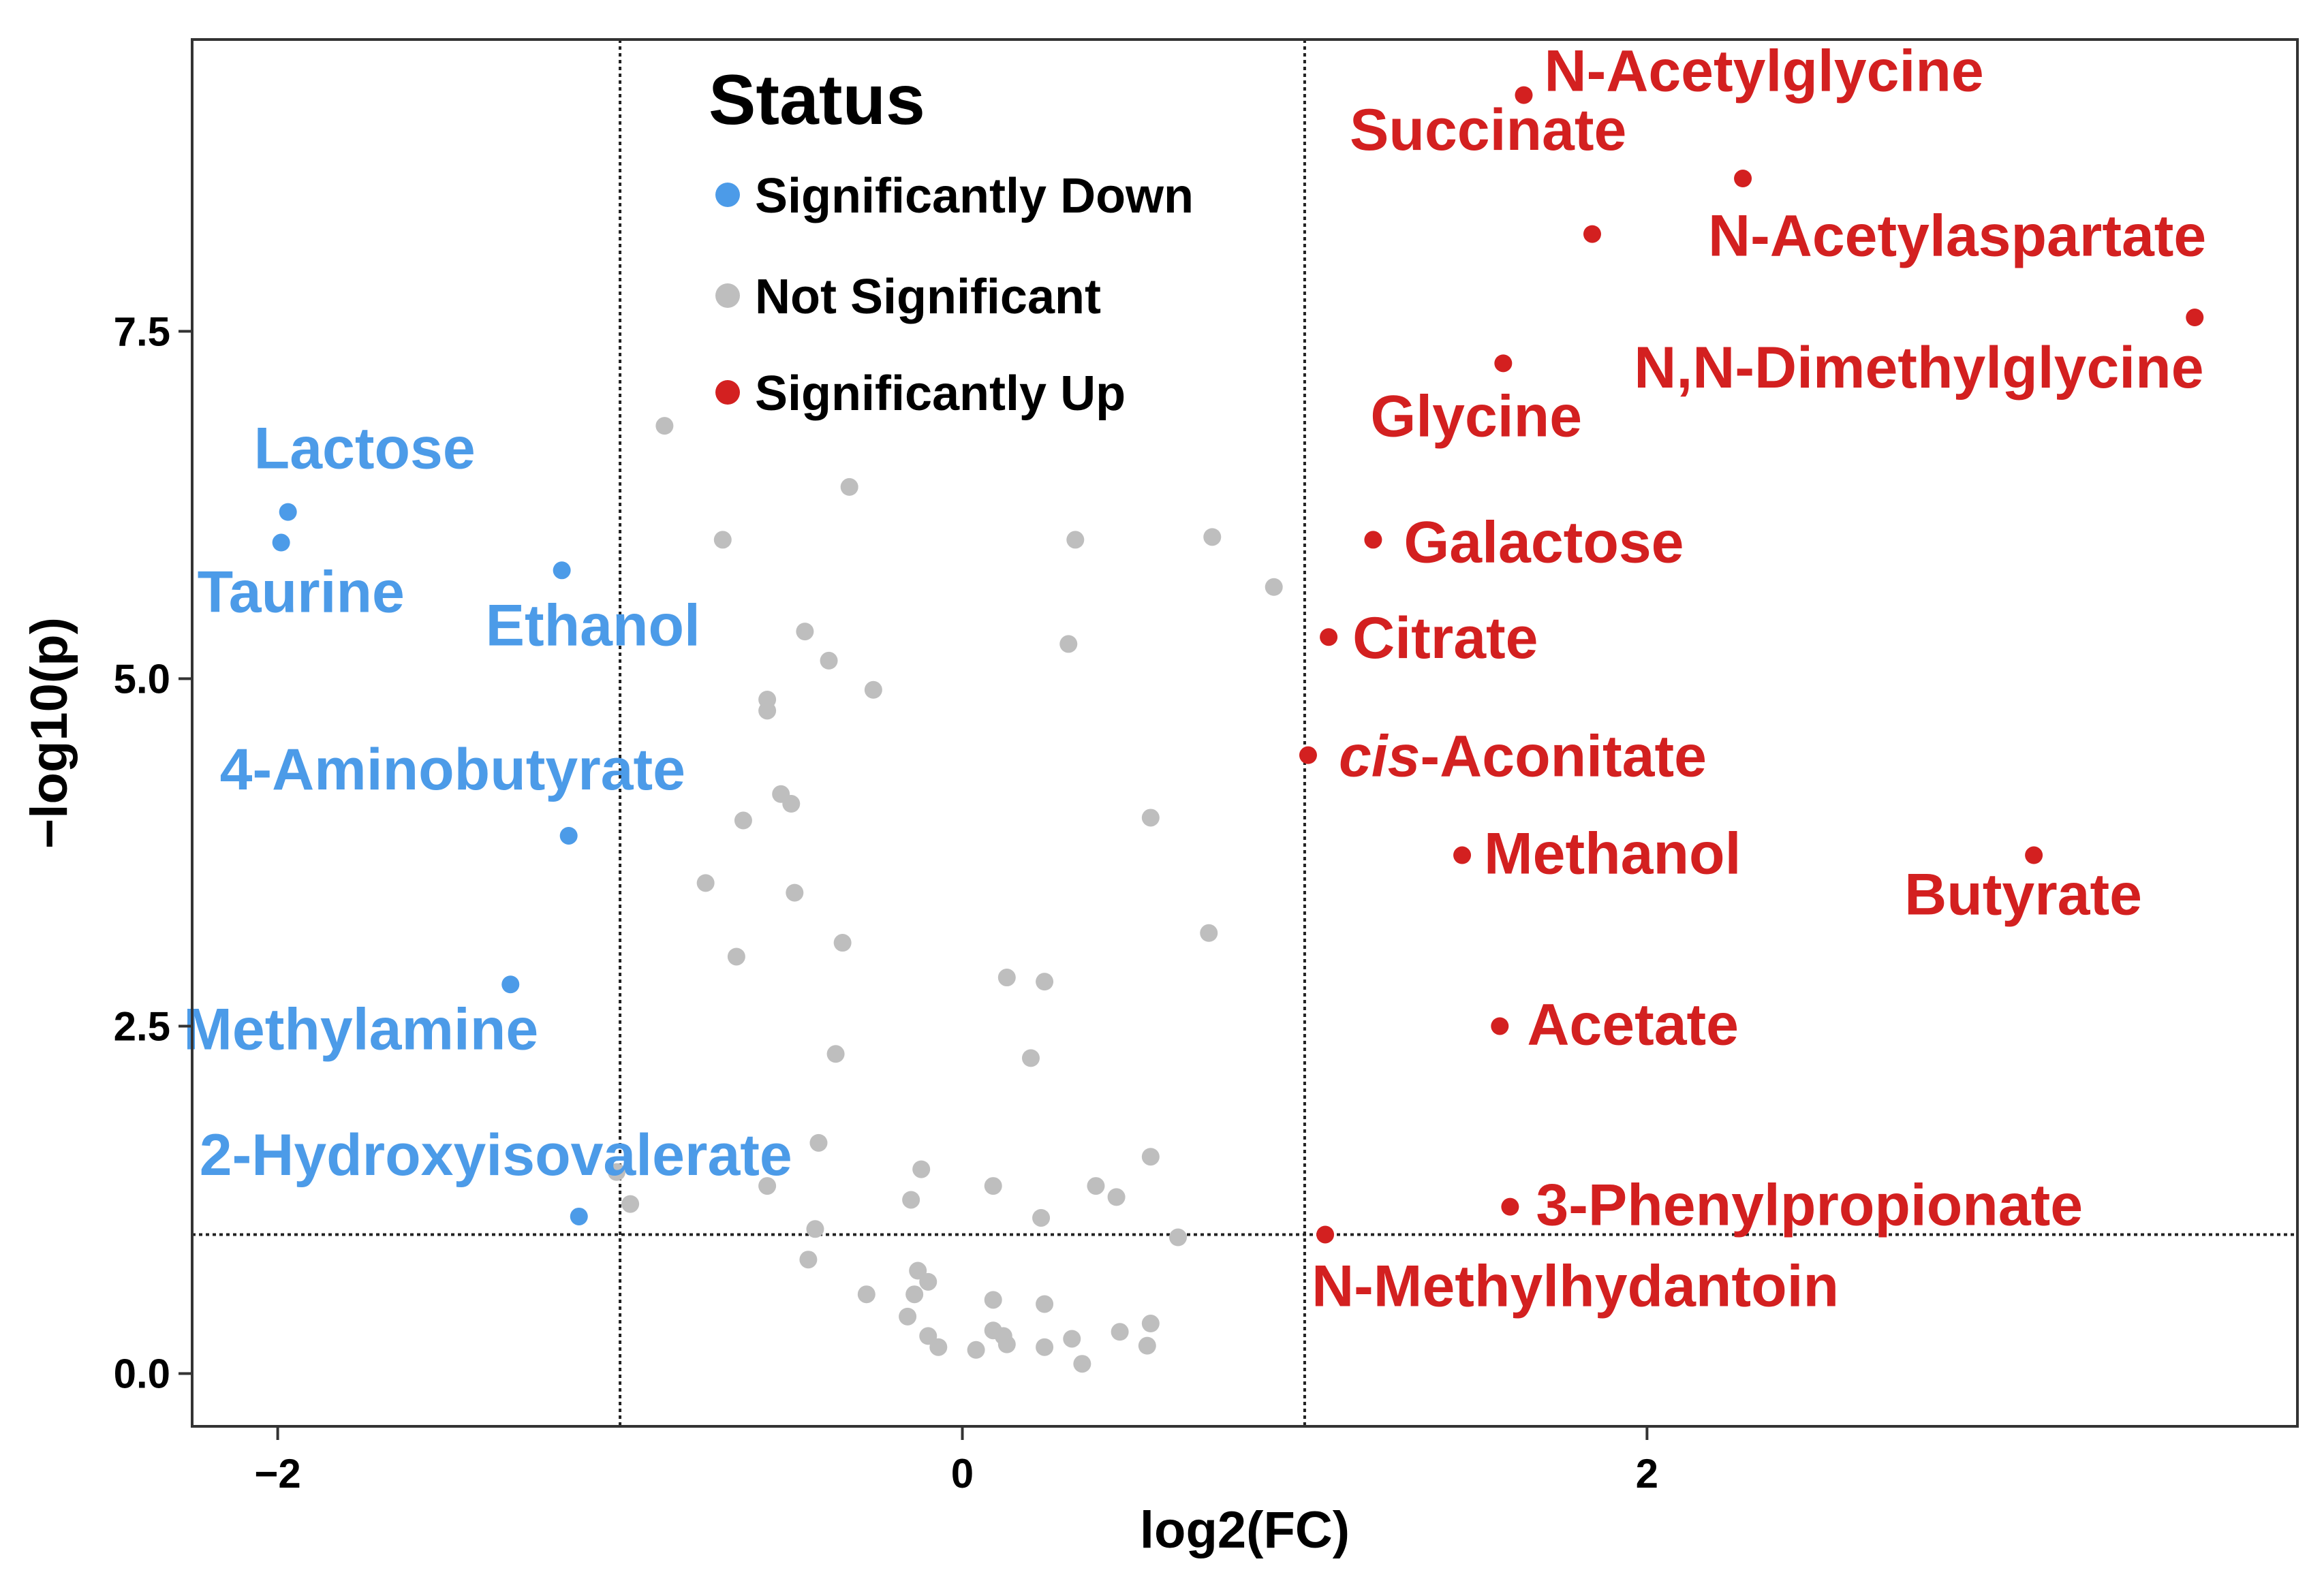 This screenshot has width=2324, height=1583. I want to click on point-significantly-up-acetate, so click(1500, 1026).